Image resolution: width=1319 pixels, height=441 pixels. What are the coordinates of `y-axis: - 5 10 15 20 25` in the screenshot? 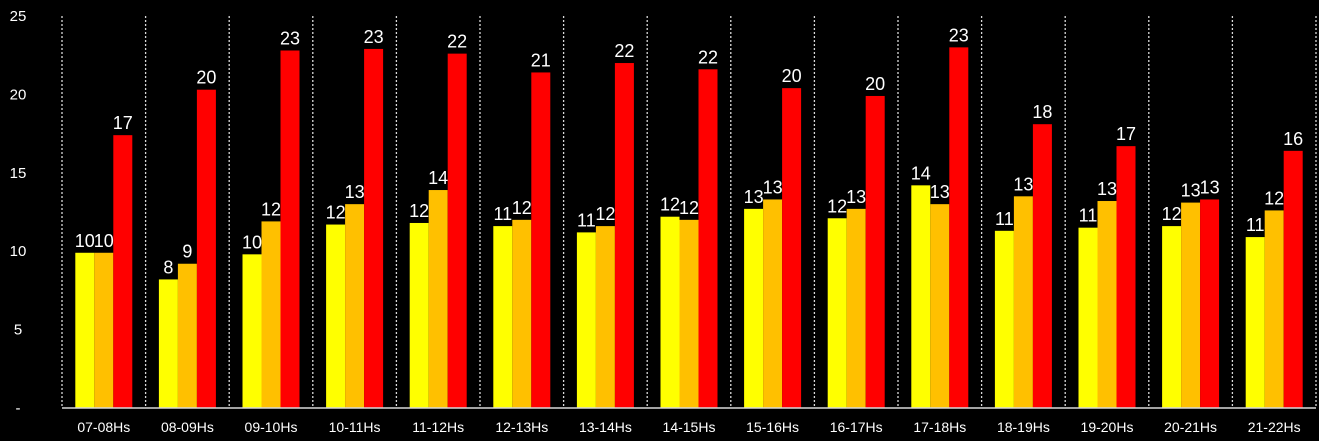 It's located at (18, 212).